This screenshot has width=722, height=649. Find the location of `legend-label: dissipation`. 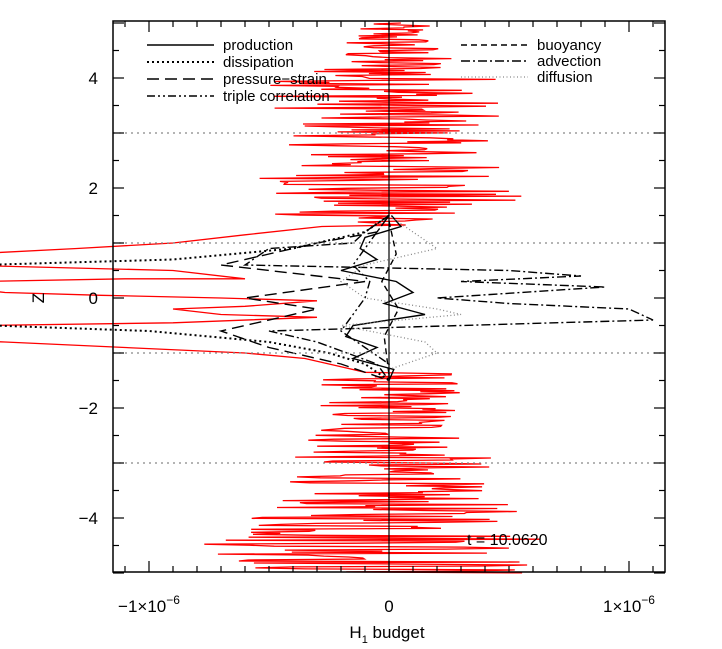

legend-label: dissipation is located at coordinates (258, 62).